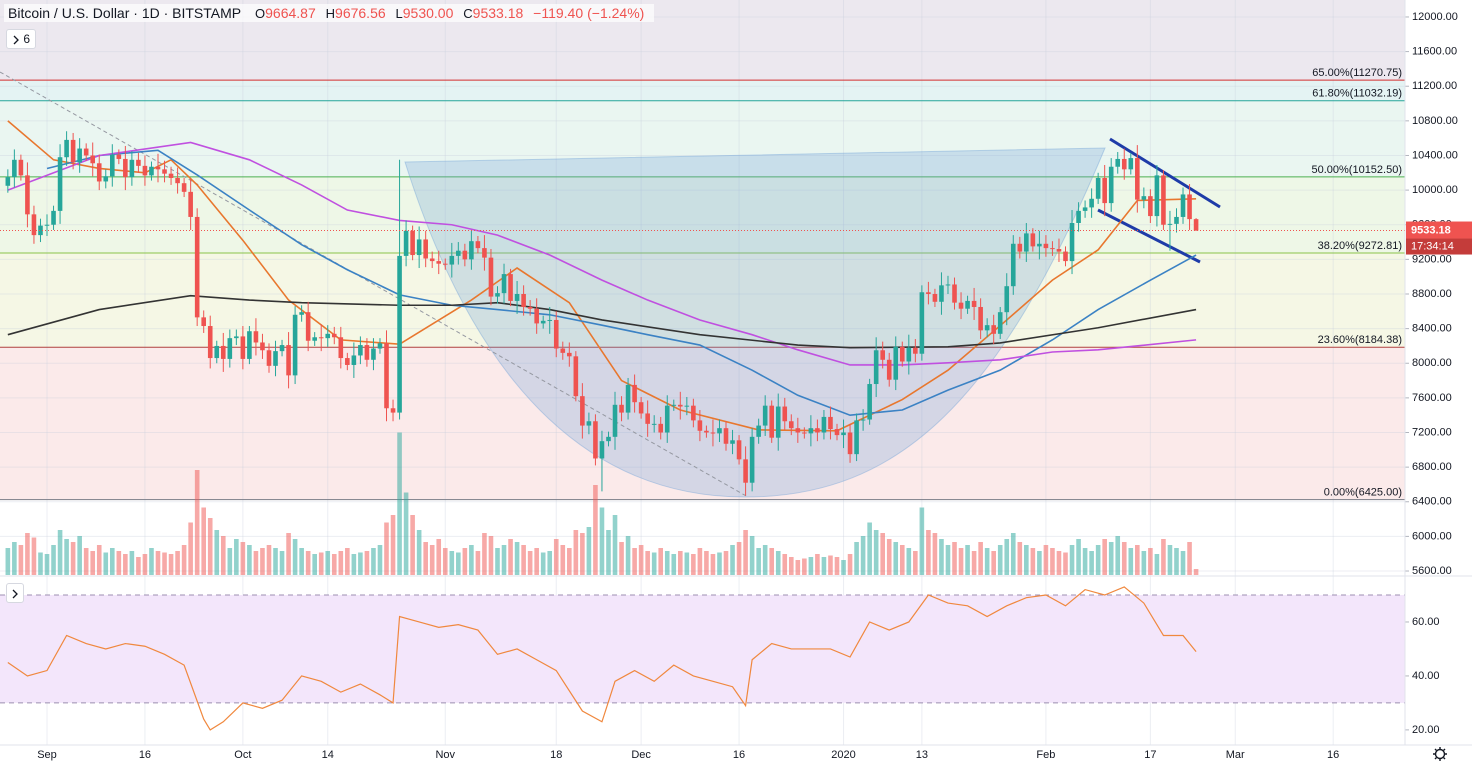  I want to click on y-tick-label: 10000.00, so click(1435, 190).